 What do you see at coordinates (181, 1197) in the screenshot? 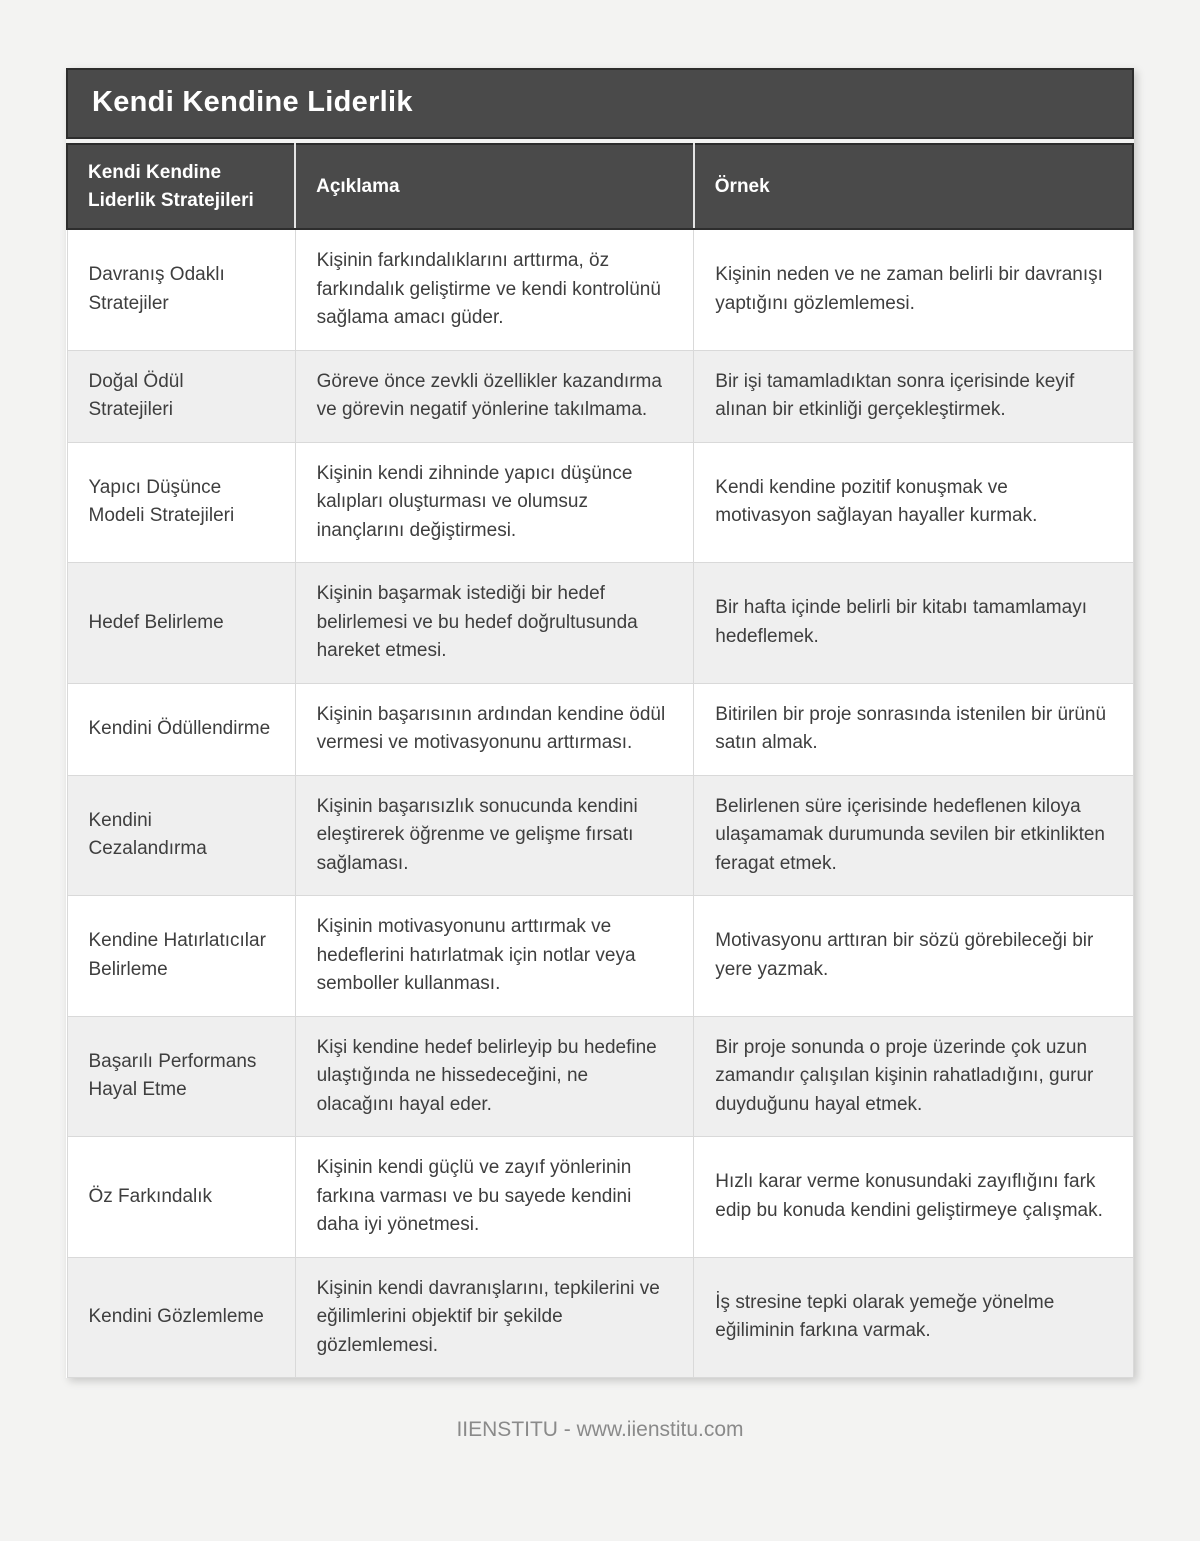
I see `cell-strategy: Öz Farkındalık` at bounding box center [181, 1197].